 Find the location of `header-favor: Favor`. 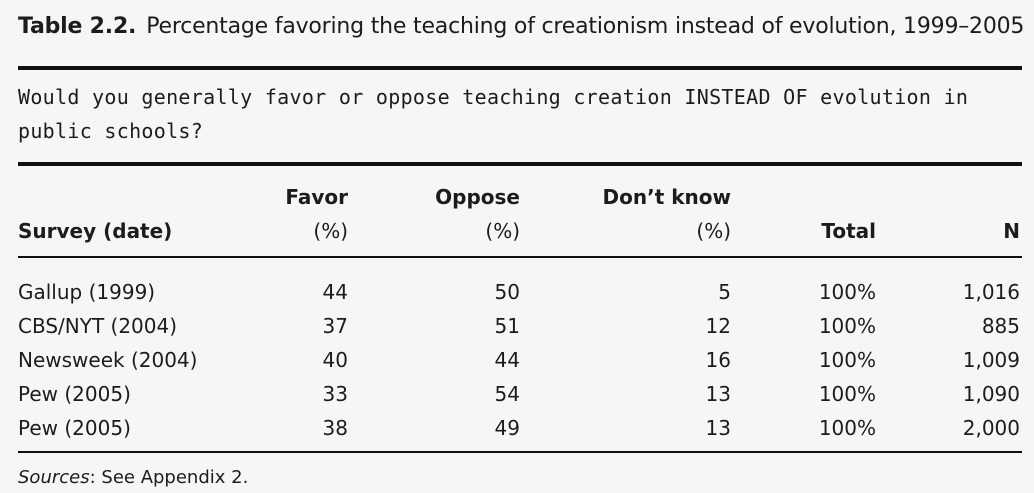

header-favor: Favor is located at coordinates (316, 197).